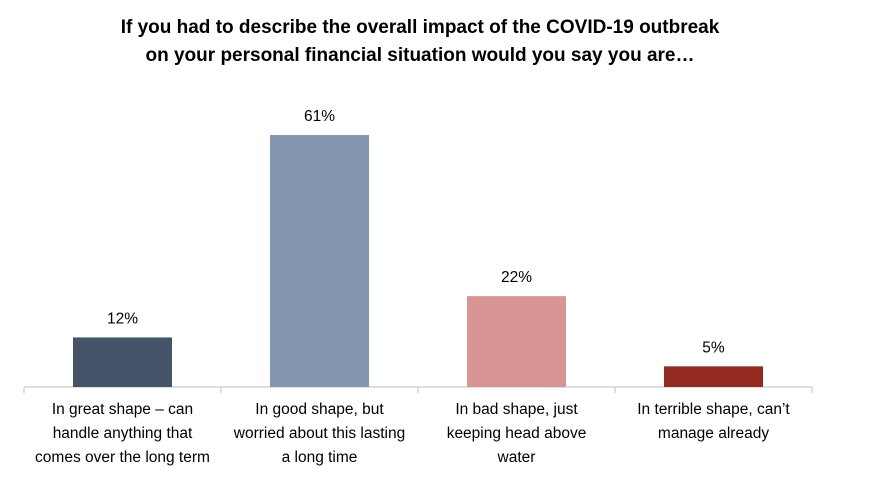  Describe the element at coordinates (122, 318) in the screenshot. I see `data-label: 12%` at that location.